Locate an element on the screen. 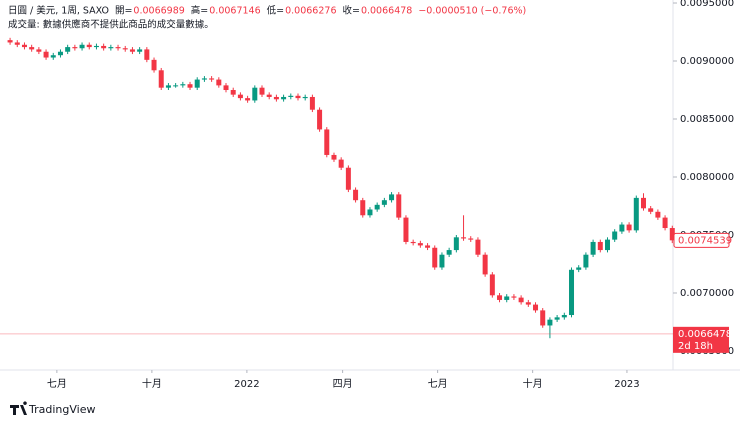 The width and height of the screenshot is (740, 425). y-tick-label: 0.0070000 is located at coordinates (707, 293).